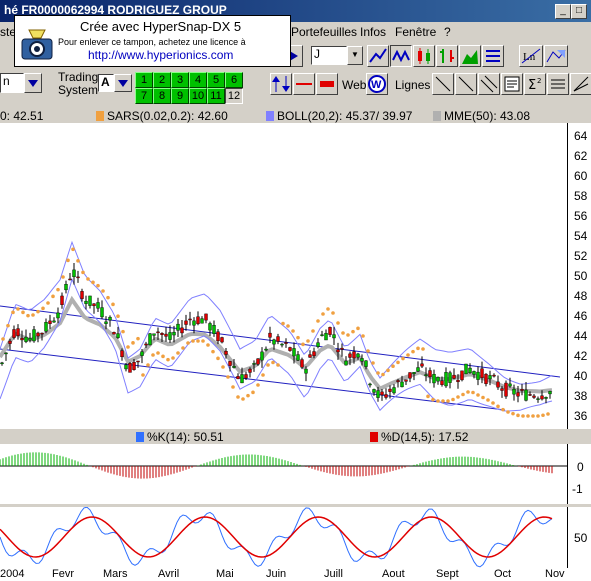 This screenshot has width=591, height=581. What do you see at coordinates (493, 56) in the screenshot?
I see `volume-bars-button` at bounding box center [493, 56].